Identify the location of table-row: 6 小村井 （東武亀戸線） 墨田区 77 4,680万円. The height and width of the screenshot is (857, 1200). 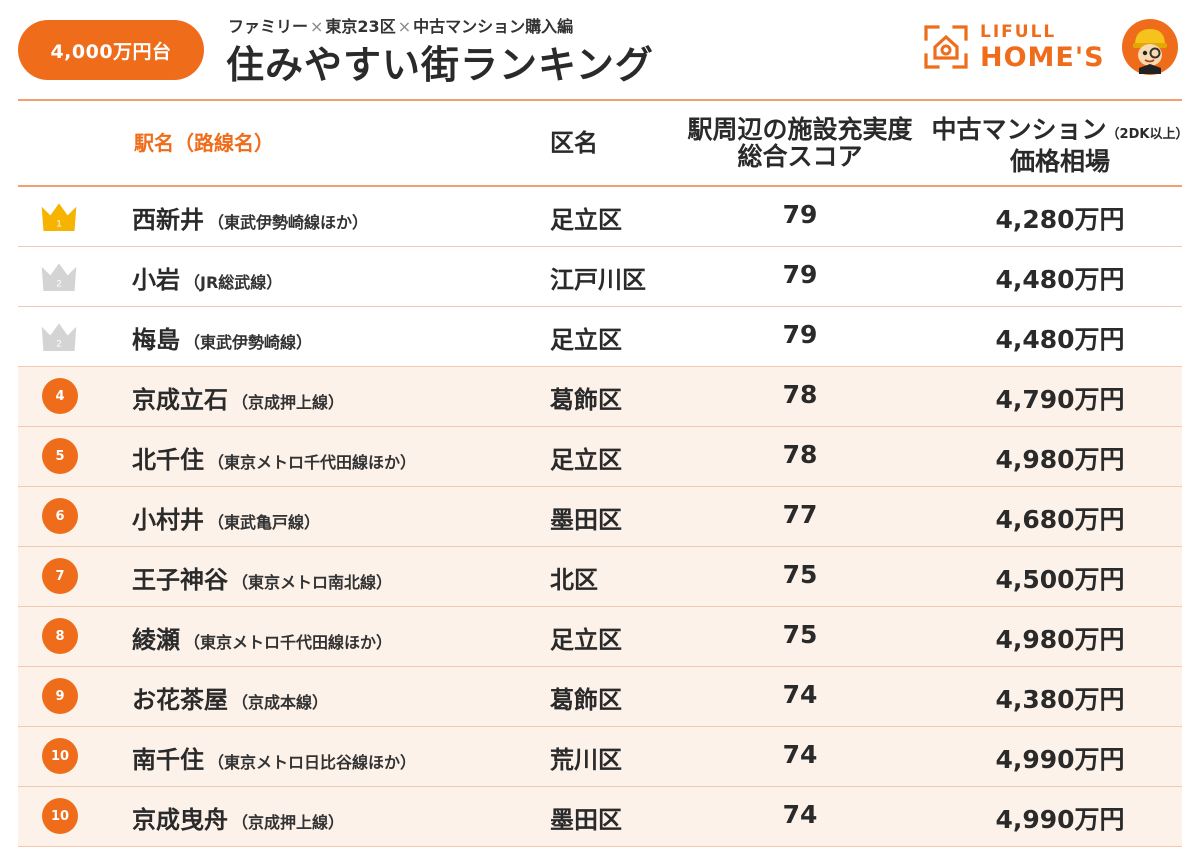
(600, 517).